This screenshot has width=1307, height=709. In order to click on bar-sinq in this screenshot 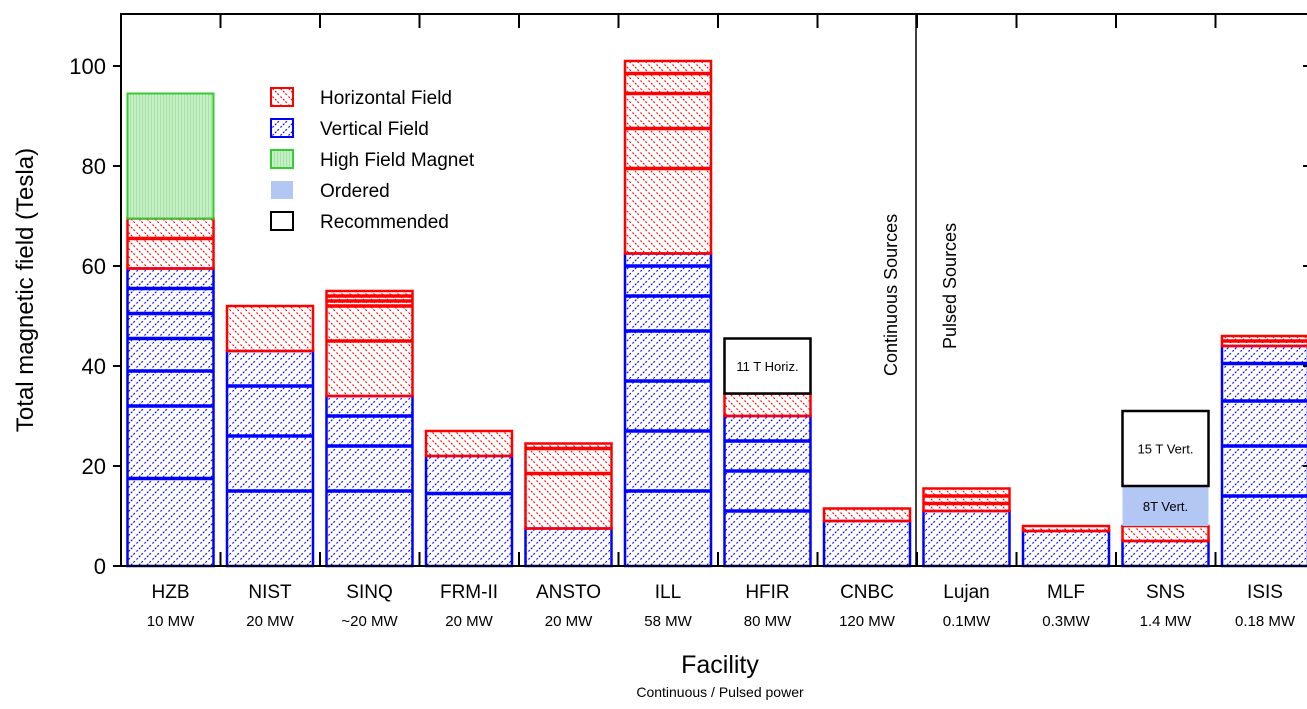, I will do `click(369, 428)`.